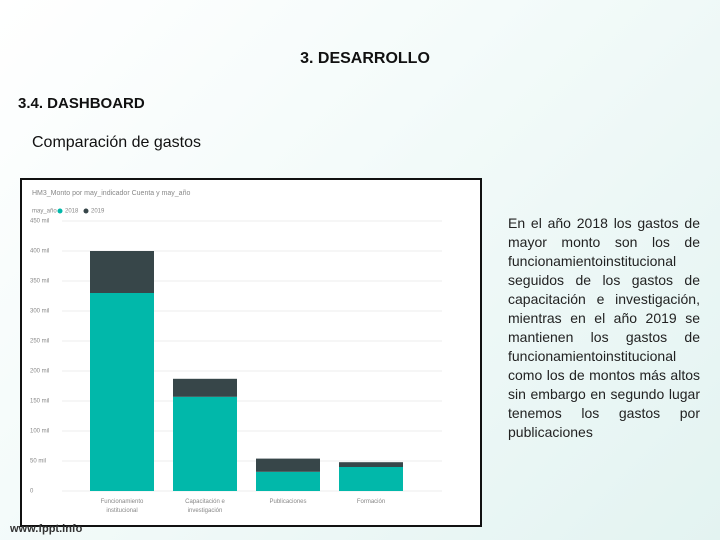 The height and width of the screenshot is (540, 720). Describe the element at coordinates (39, 252) in the screenshot. I see `y-tick-label: 400 mil` at that location.